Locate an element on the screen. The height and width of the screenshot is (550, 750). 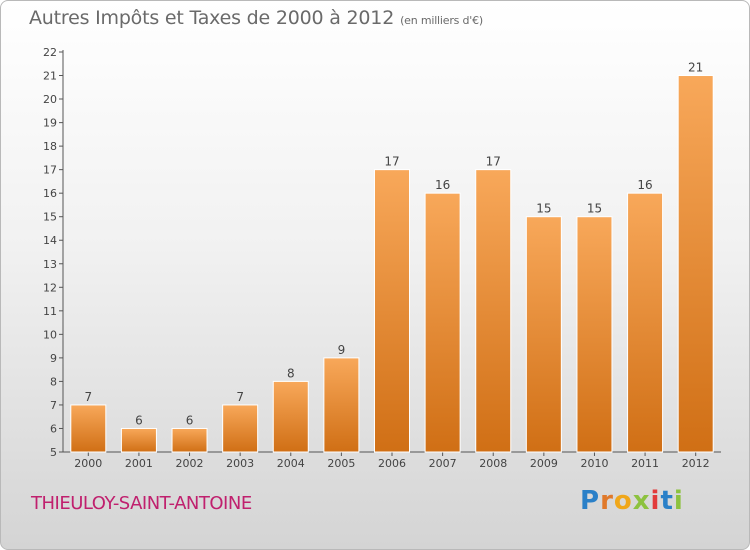
bar-value-label: 8 is located at coordinates (291, 373).